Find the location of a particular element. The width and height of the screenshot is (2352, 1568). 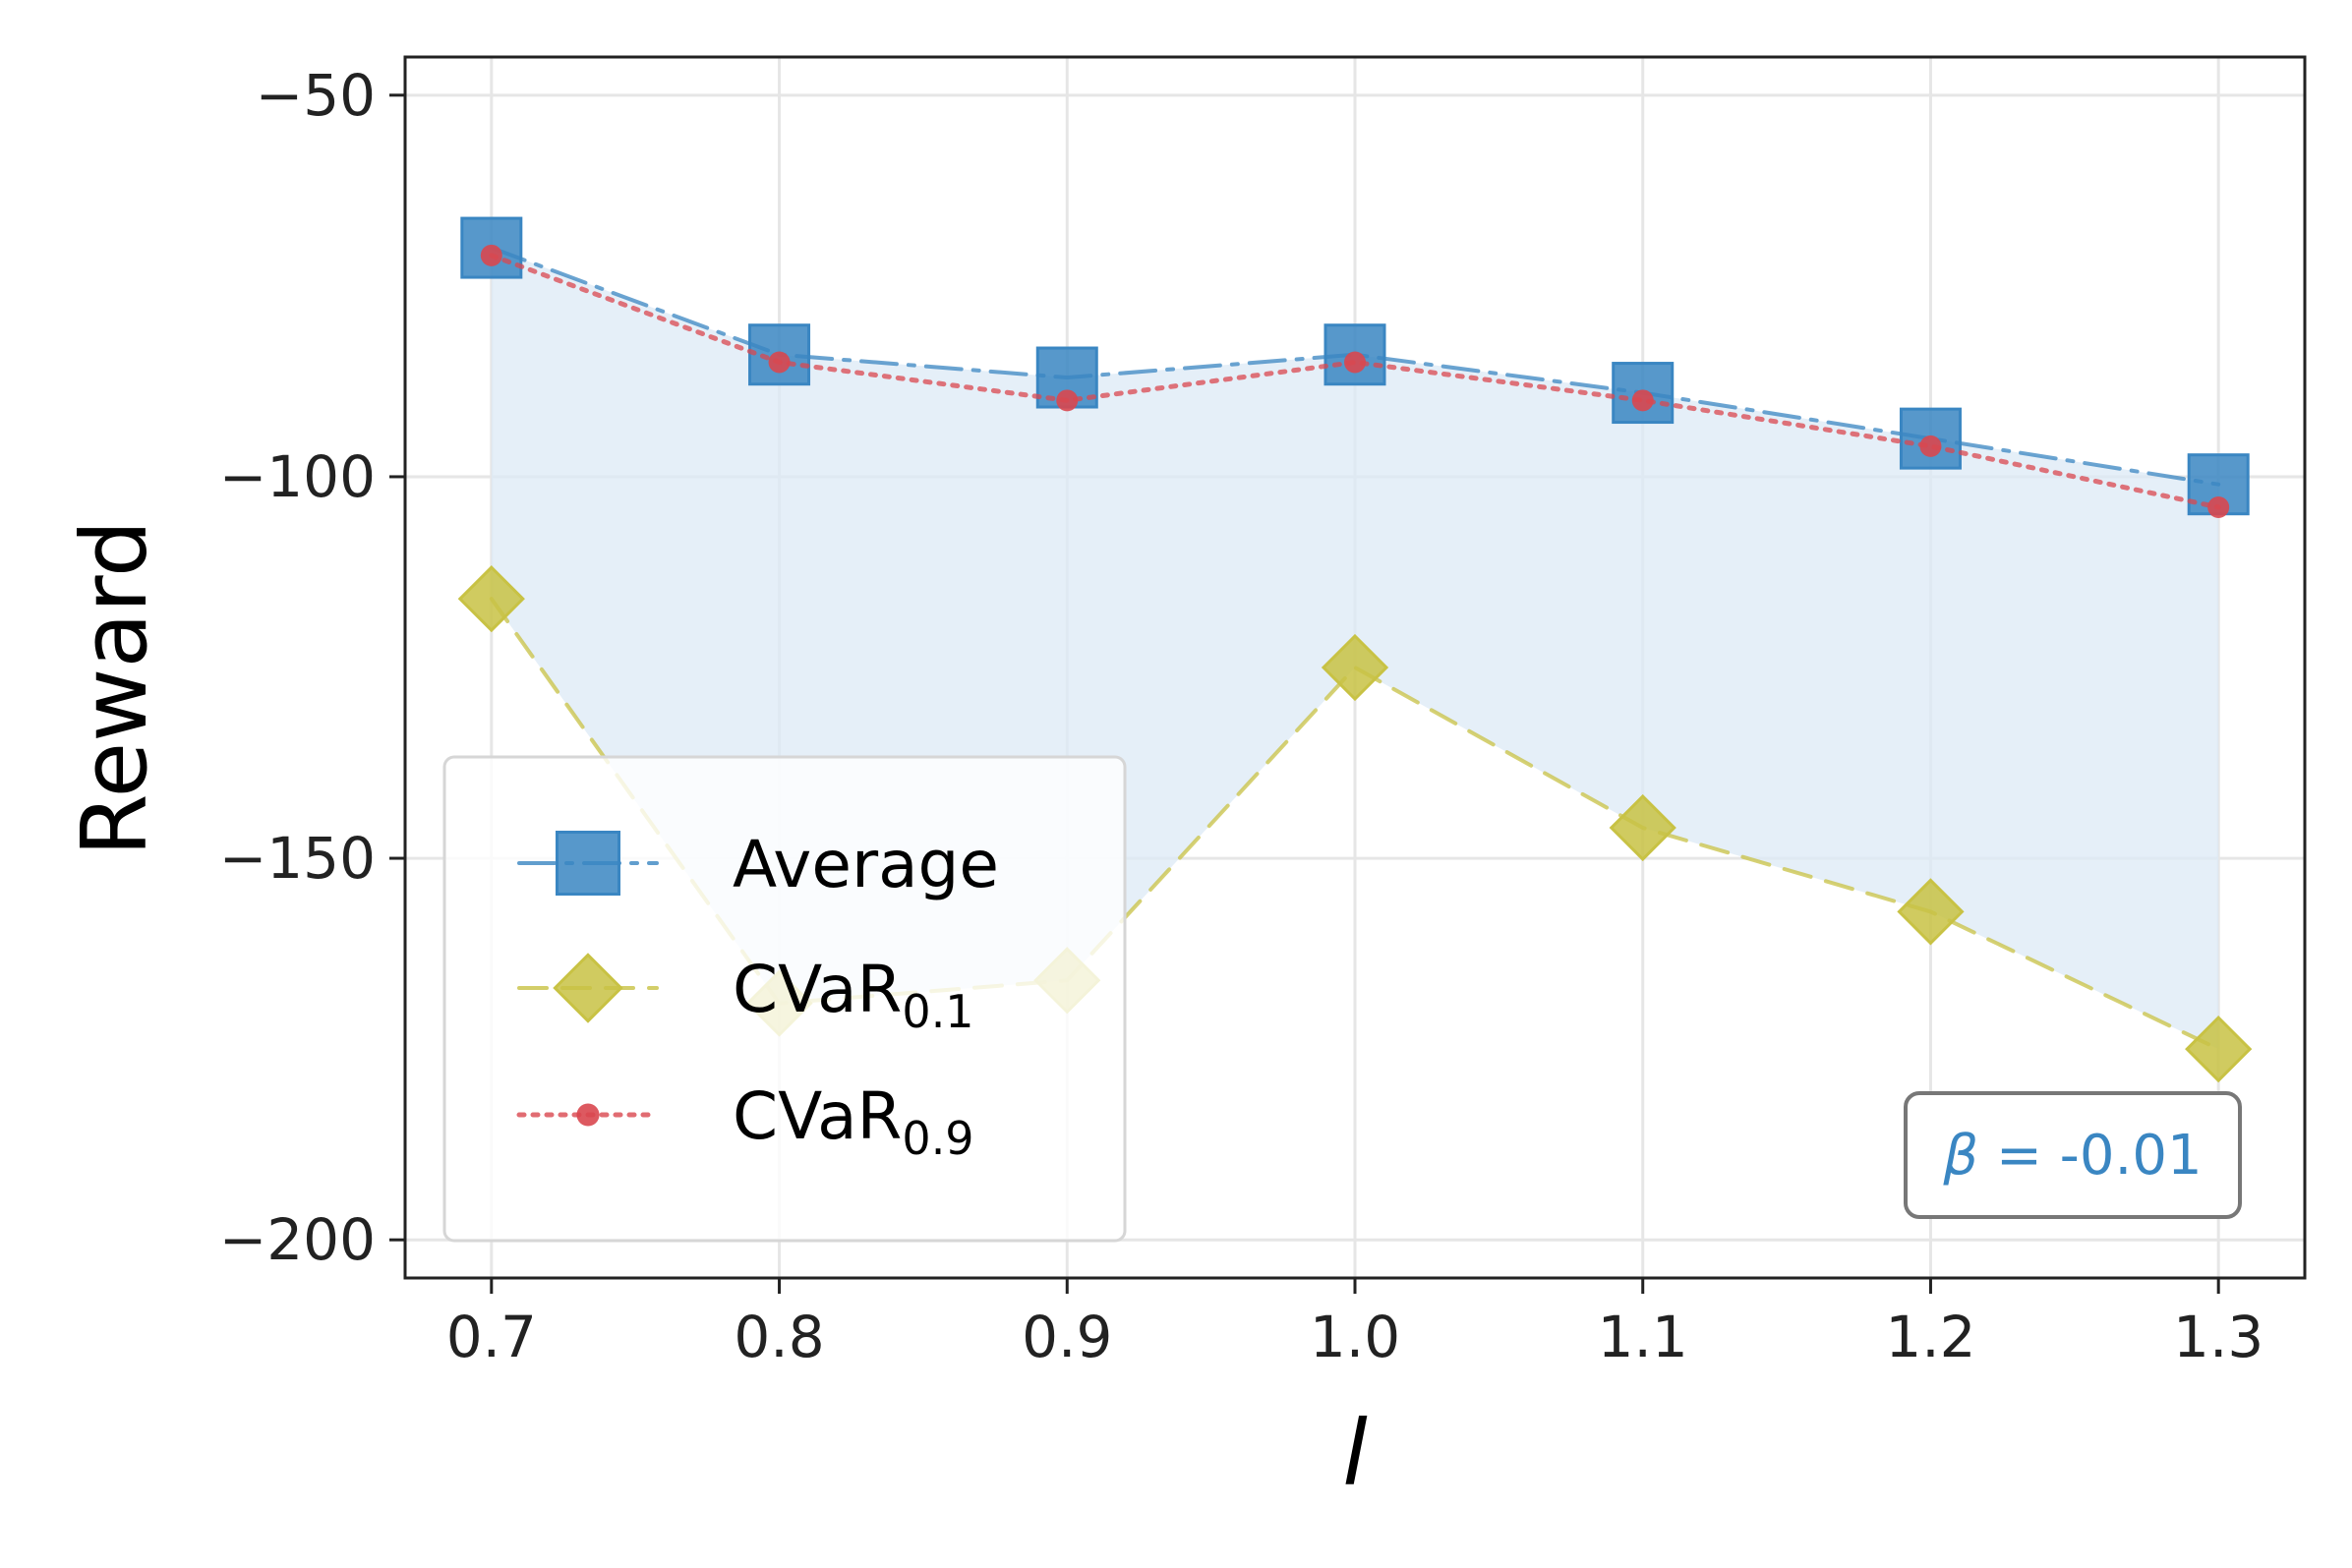

x-tick-label: 0.9 is located at coordinates (1067, 1337).